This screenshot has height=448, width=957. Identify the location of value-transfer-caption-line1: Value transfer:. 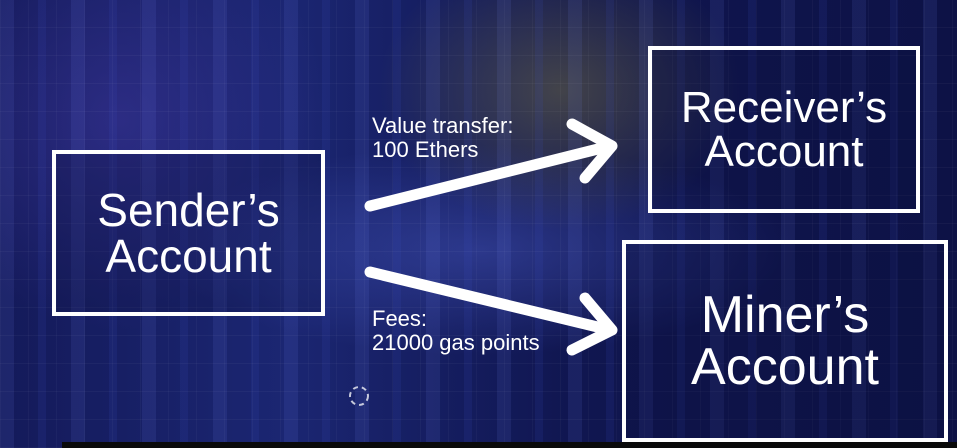
(443, 125).